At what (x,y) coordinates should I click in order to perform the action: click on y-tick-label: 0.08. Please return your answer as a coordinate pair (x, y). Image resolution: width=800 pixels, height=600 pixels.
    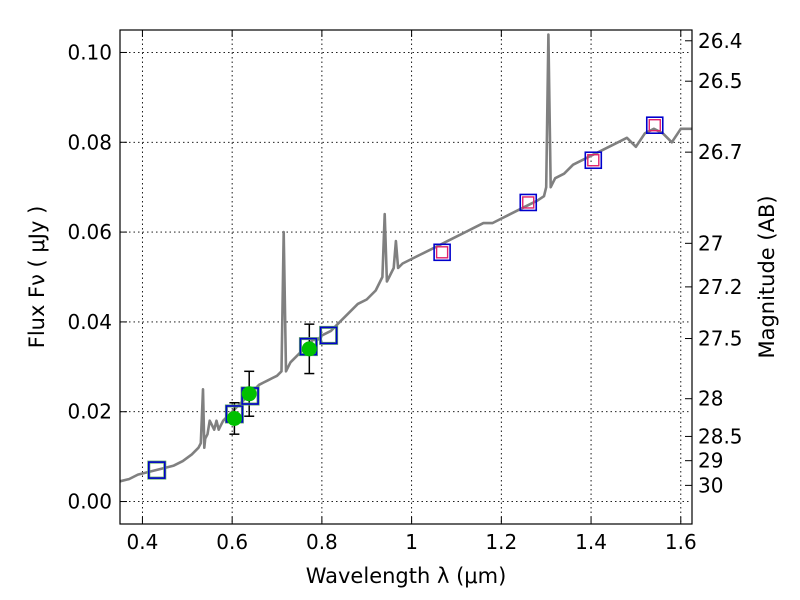
    Looking at the image, I should click on (89, 142).